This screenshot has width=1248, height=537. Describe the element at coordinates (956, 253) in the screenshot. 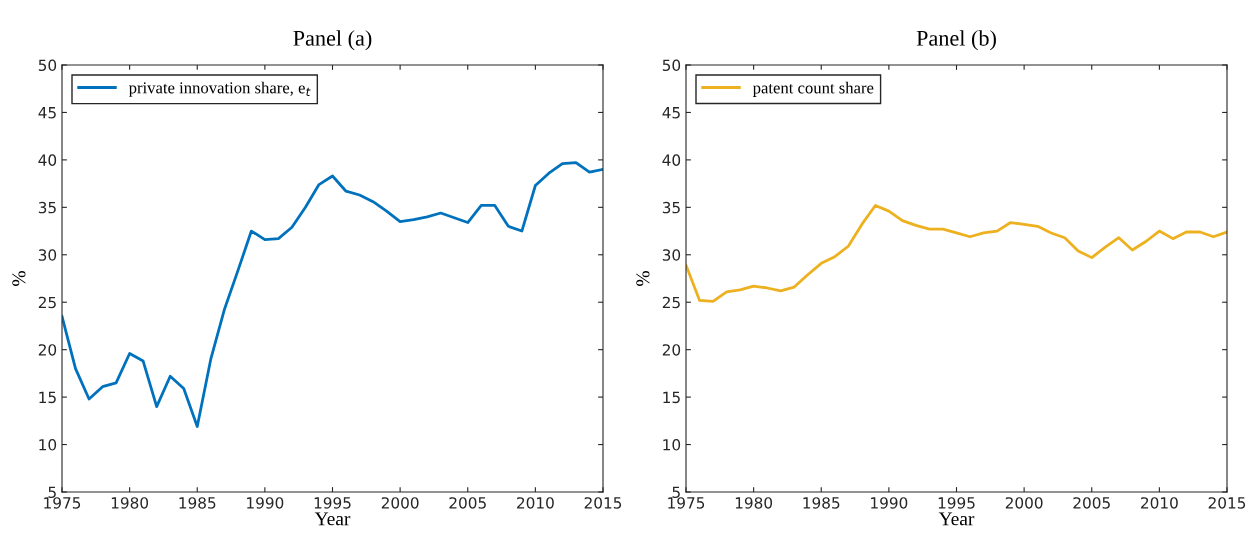

I see `line-series` at that location.